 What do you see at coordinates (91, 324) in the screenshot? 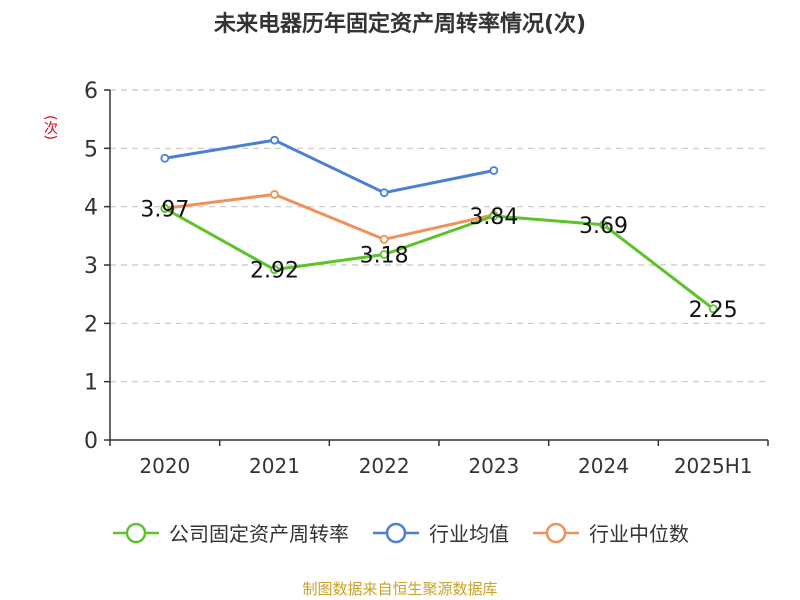
I see `y-tick-label: 2` at bounding box center [91, 324].